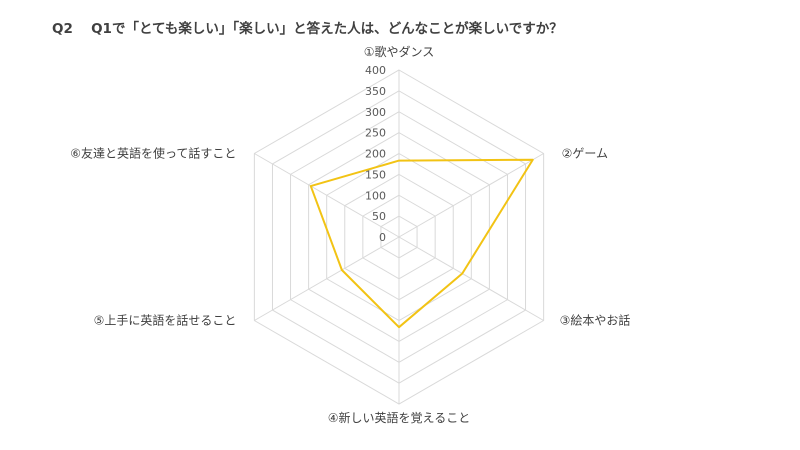 The image size is (800, 450). What do you see at coordinates (375, 154) in the screenshot?
I see `tick-label: 200` at bounding box center [375, 154].